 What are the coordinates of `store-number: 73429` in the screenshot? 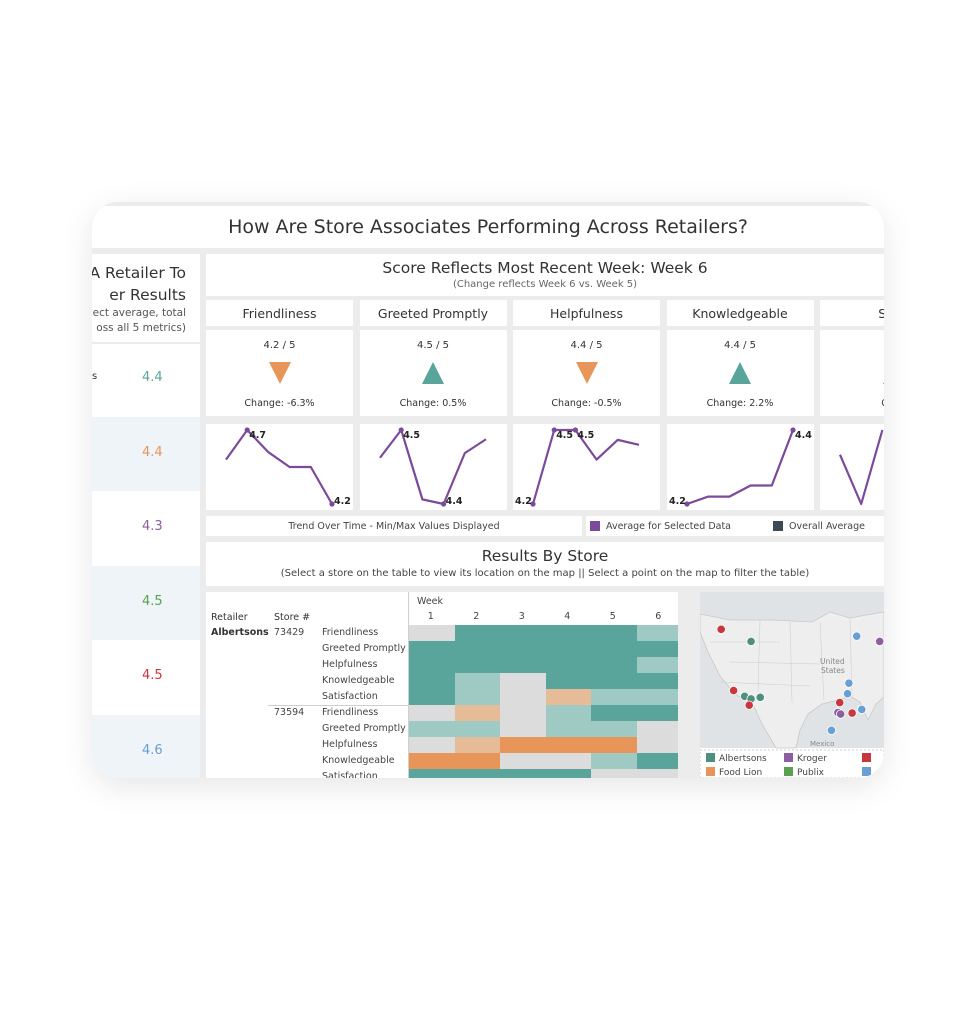 It's located at (289, 632).